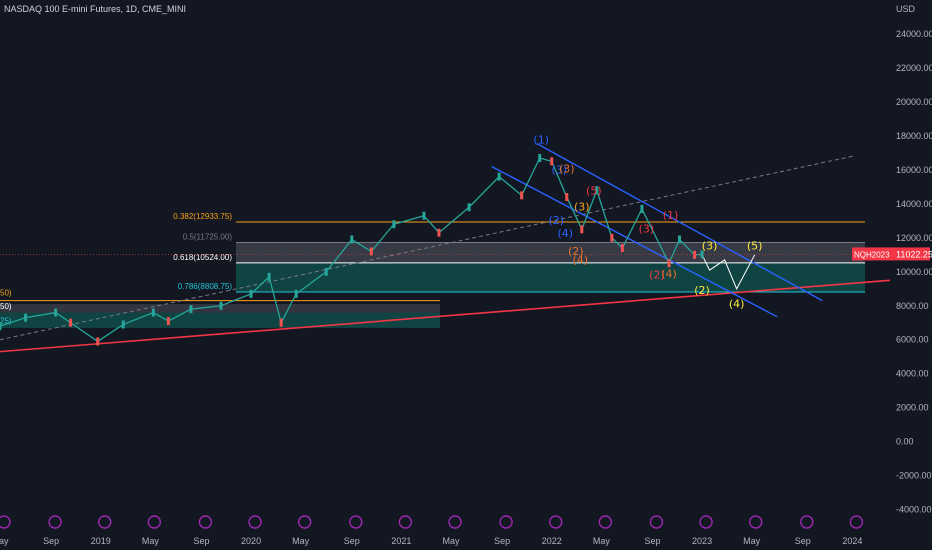 The height and width of the screenshot is (550, 932). What do you see at coordinates (905, 442) in the screenshot?
I see `y-tick-label: 0.00` at bounding box center [905, 442].